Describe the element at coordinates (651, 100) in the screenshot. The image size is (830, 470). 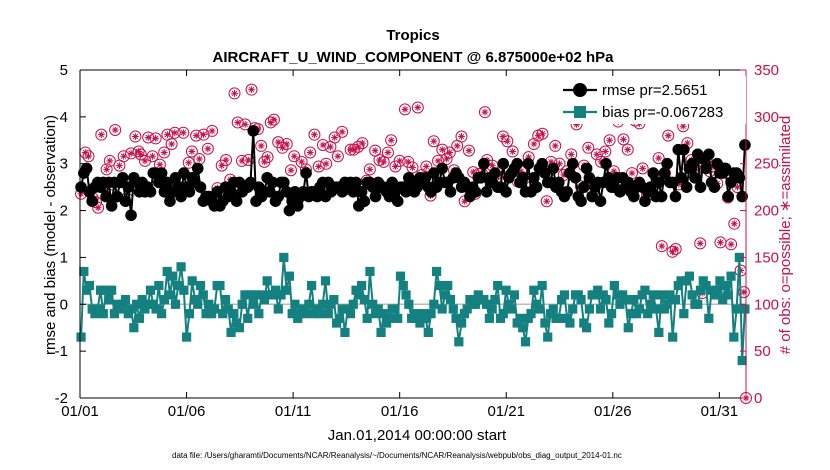
I see `legend-box` at that location.